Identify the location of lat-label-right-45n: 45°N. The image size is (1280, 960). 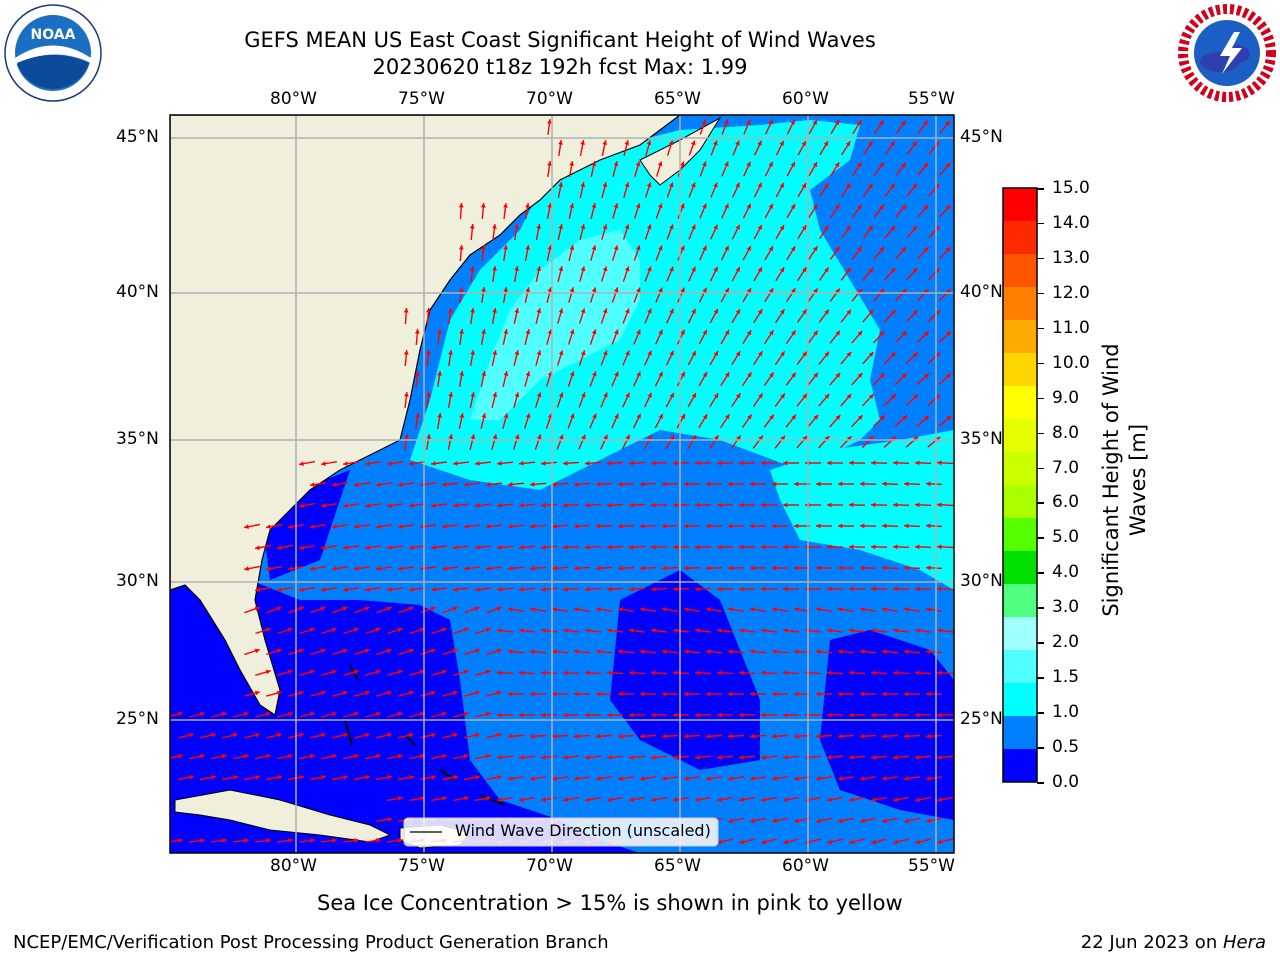
(981, 137).